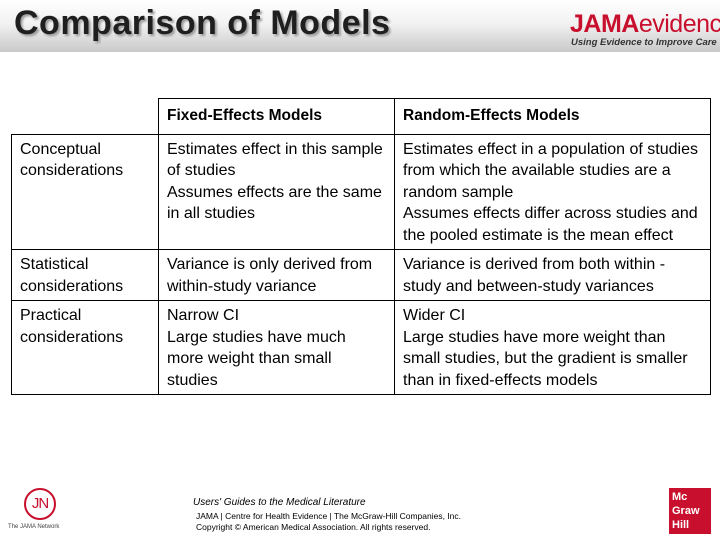 Image resolution: width=720 pixels, height=540 pixels. Describe the element at coordinates (686, 511) in the screenshot. I see `mcgraw-logo-line: Graw` at that location.